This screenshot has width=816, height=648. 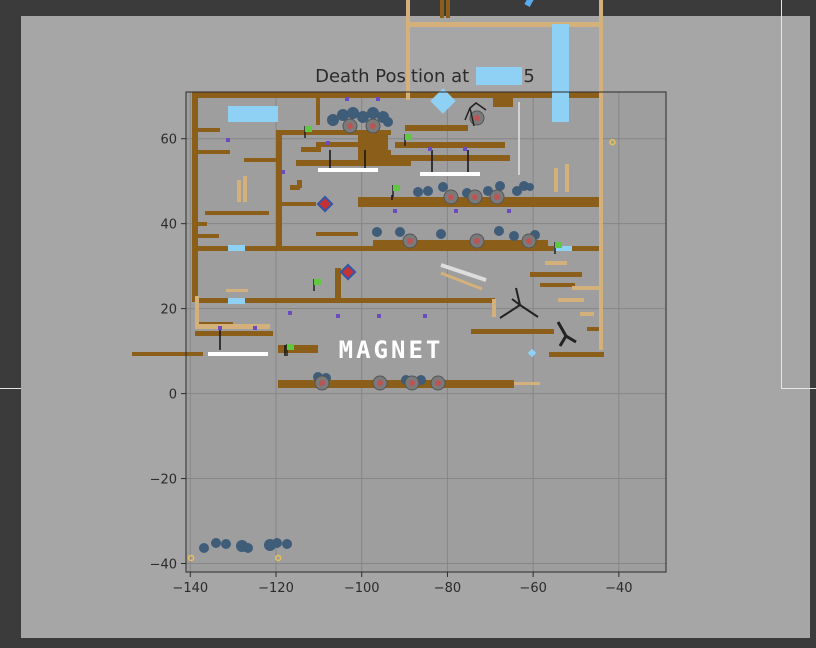 What do you see at coordinates (190, 588) in the screenshot?
I see `x-tick-label: −140` at bounding box center [190, 588].